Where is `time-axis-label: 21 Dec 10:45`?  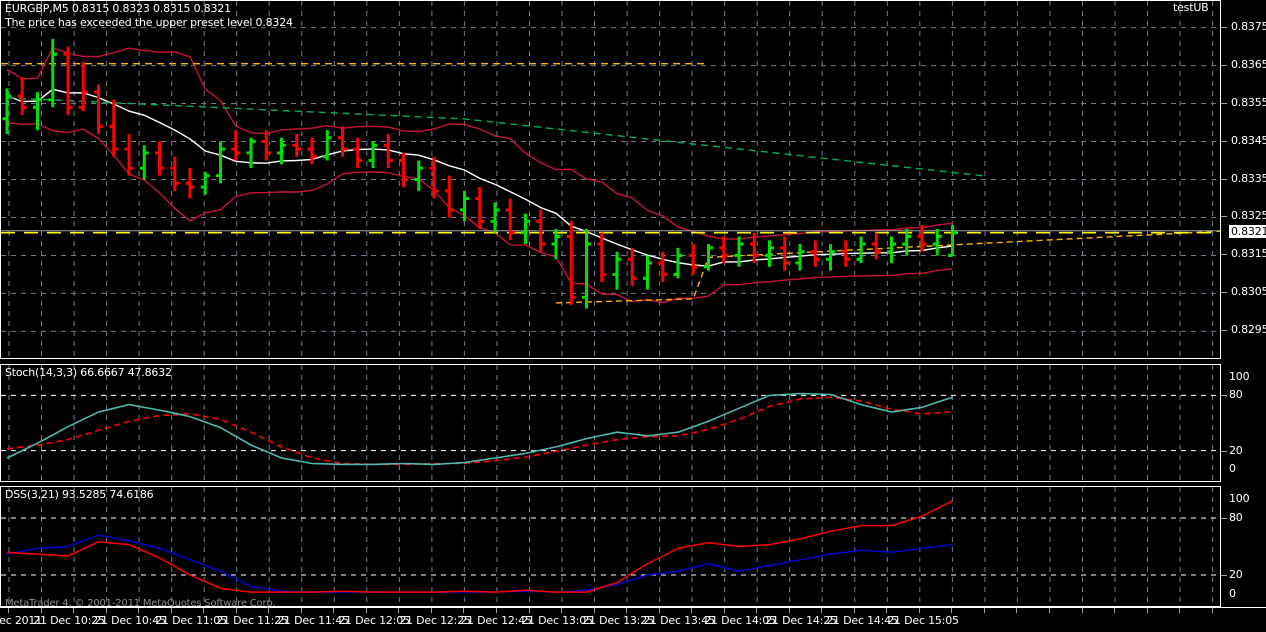
time-axis-label: 21 Dec 10:45 is located at coordinates (130, 620).